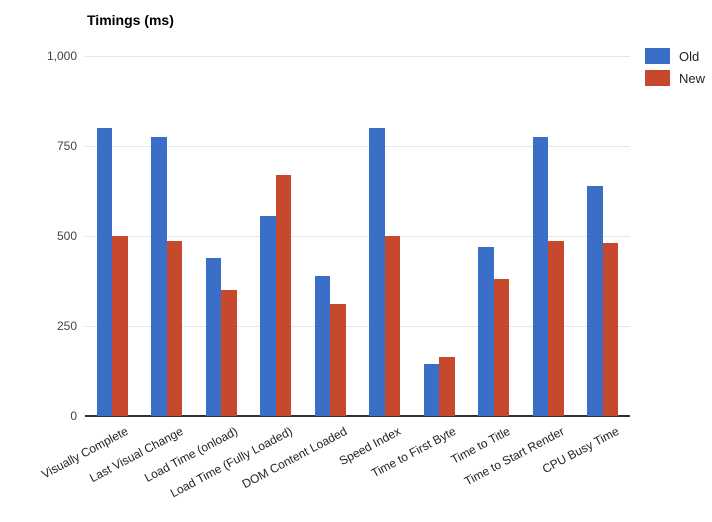  What do you see at coordinates (73, 416) in the screenshot?
I see `y-axis-tick-label: 0` at bounding box center [73, 416].